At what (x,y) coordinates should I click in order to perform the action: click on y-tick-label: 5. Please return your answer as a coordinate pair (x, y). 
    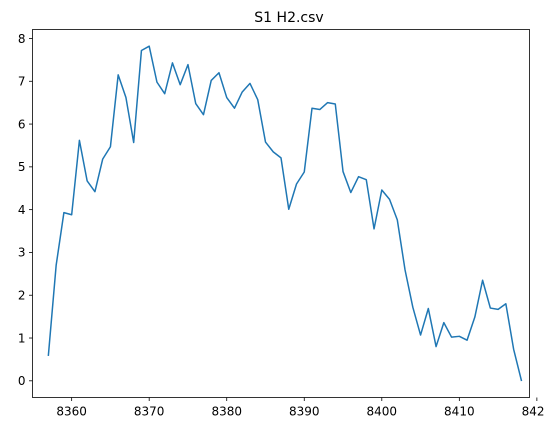
    Looking at the image, I should click on (22, 167).